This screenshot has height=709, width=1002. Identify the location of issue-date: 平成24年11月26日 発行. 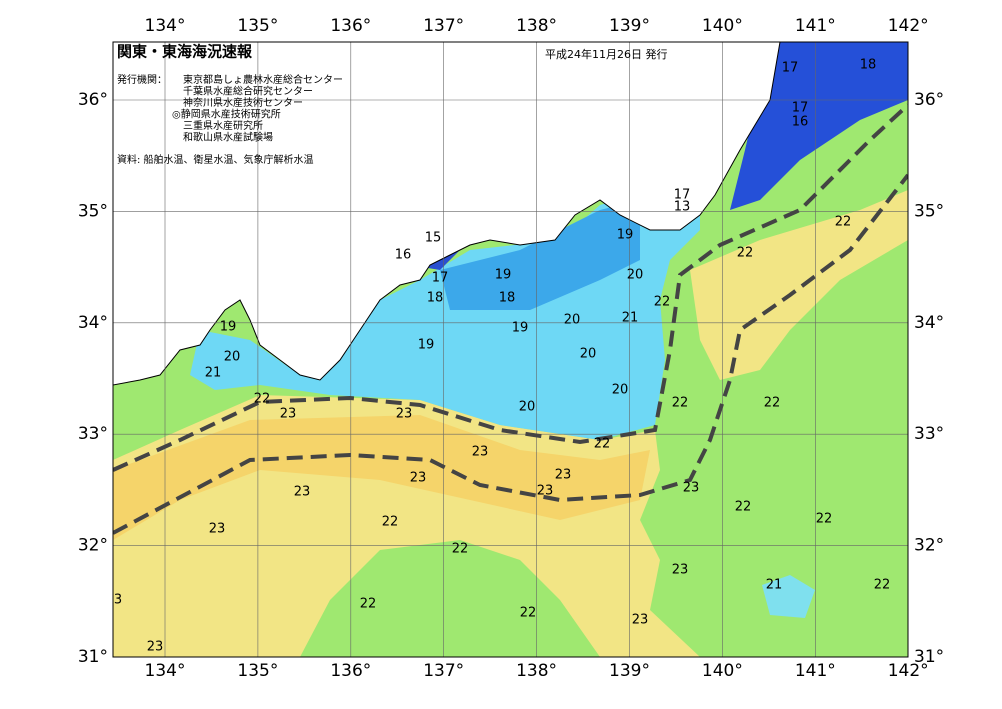
(606, 54).